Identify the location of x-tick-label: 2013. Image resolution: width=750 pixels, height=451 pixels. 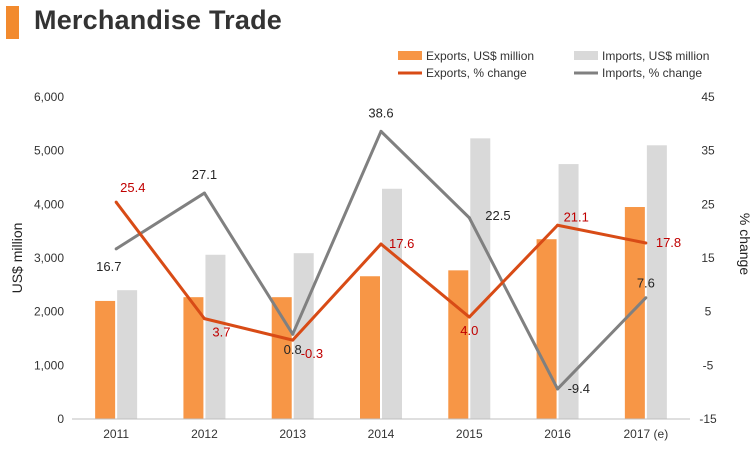
(292, 434).